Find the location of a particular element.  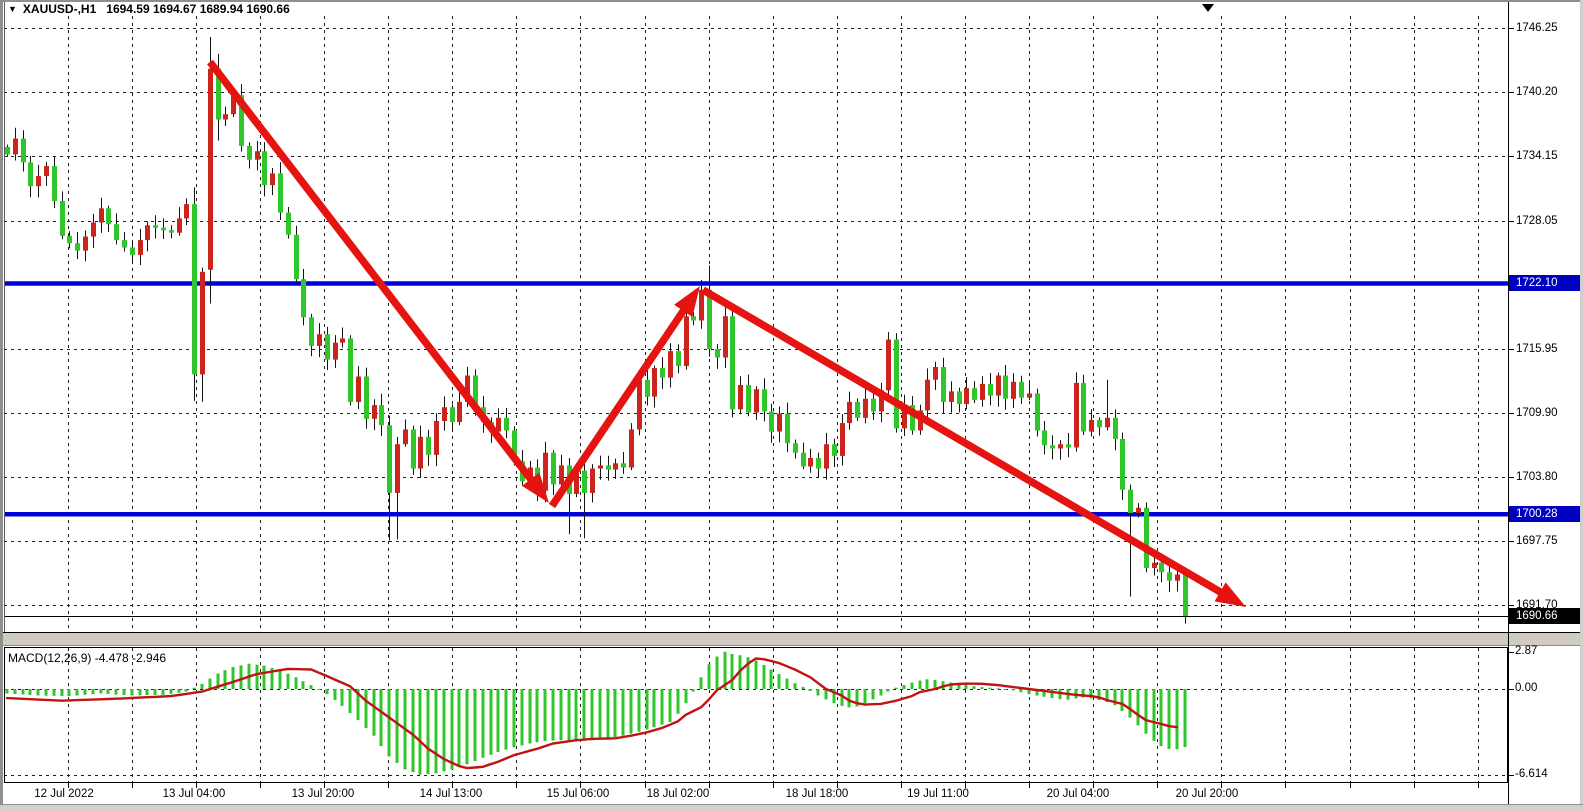

level-price-tag: 1722.10 is located at coordinates (1544, 283).